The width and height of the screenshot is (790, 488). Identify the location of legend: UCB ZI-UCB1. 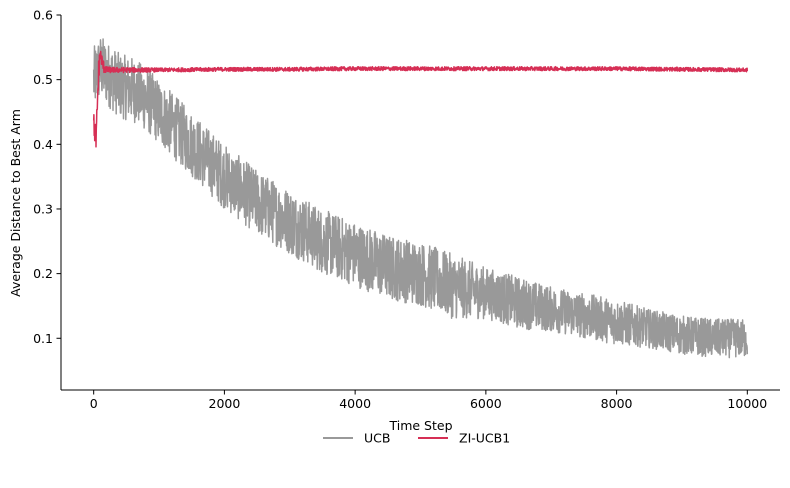
(416, 438).